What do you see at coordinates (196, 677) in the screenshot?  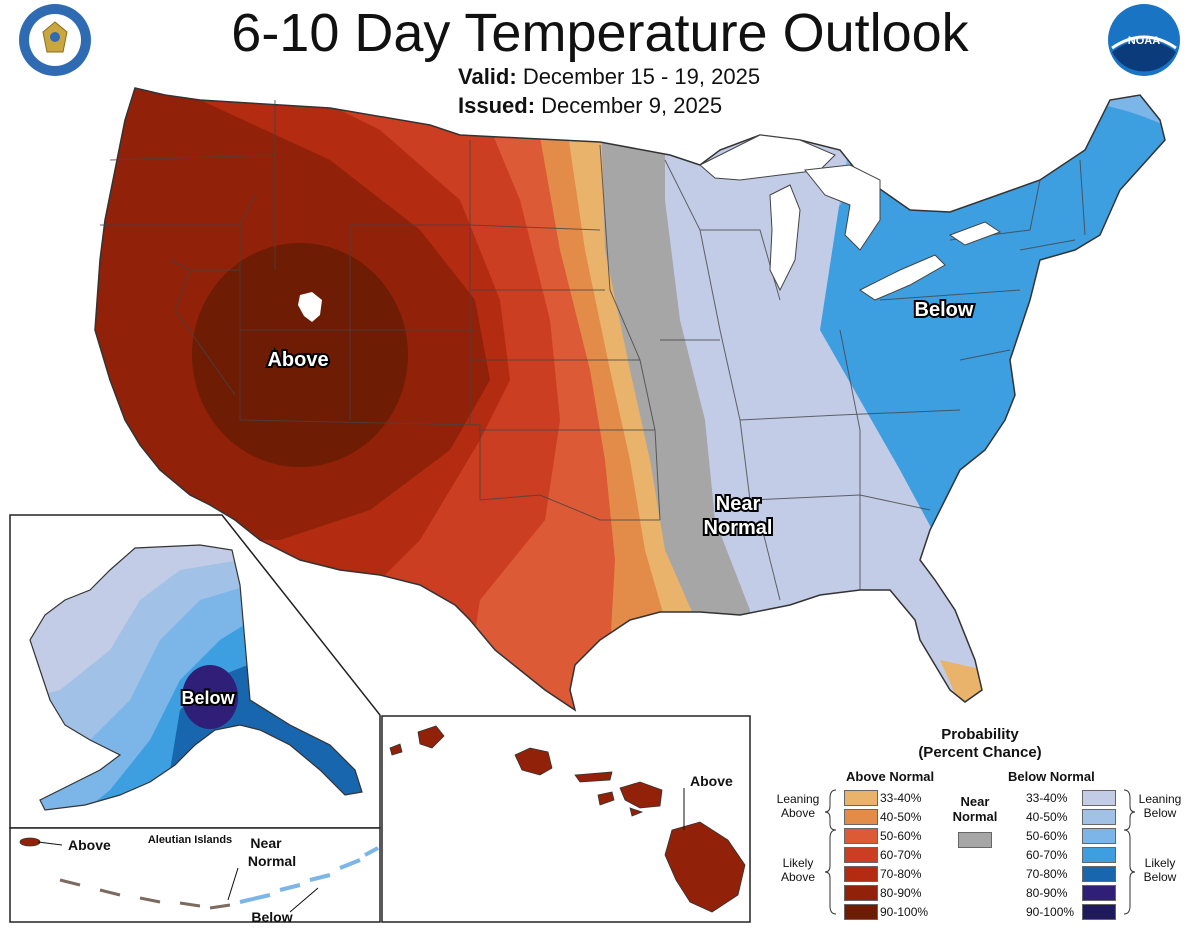 I see `alaska-outline` at bounding box center [196, 677].